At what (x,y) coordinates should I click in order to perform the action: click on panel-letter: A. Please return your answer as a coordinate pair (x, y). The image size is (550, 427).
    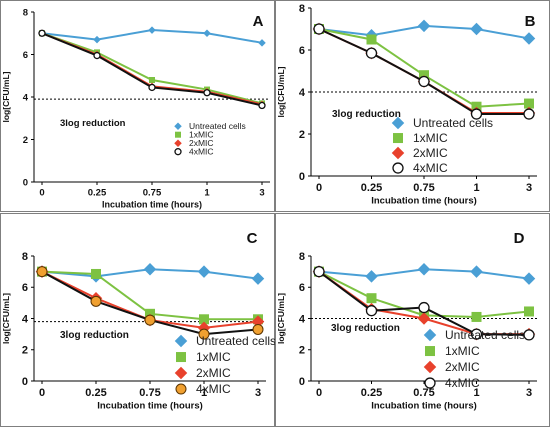
    Looking at the image, I should click on (258, 21).